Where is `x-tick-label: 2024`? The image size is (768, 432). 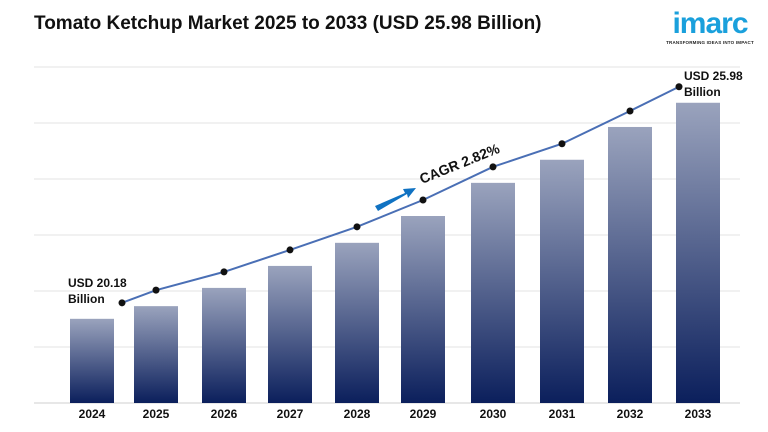
x-tick-label: 2024 is located at coordinates (92, 414).